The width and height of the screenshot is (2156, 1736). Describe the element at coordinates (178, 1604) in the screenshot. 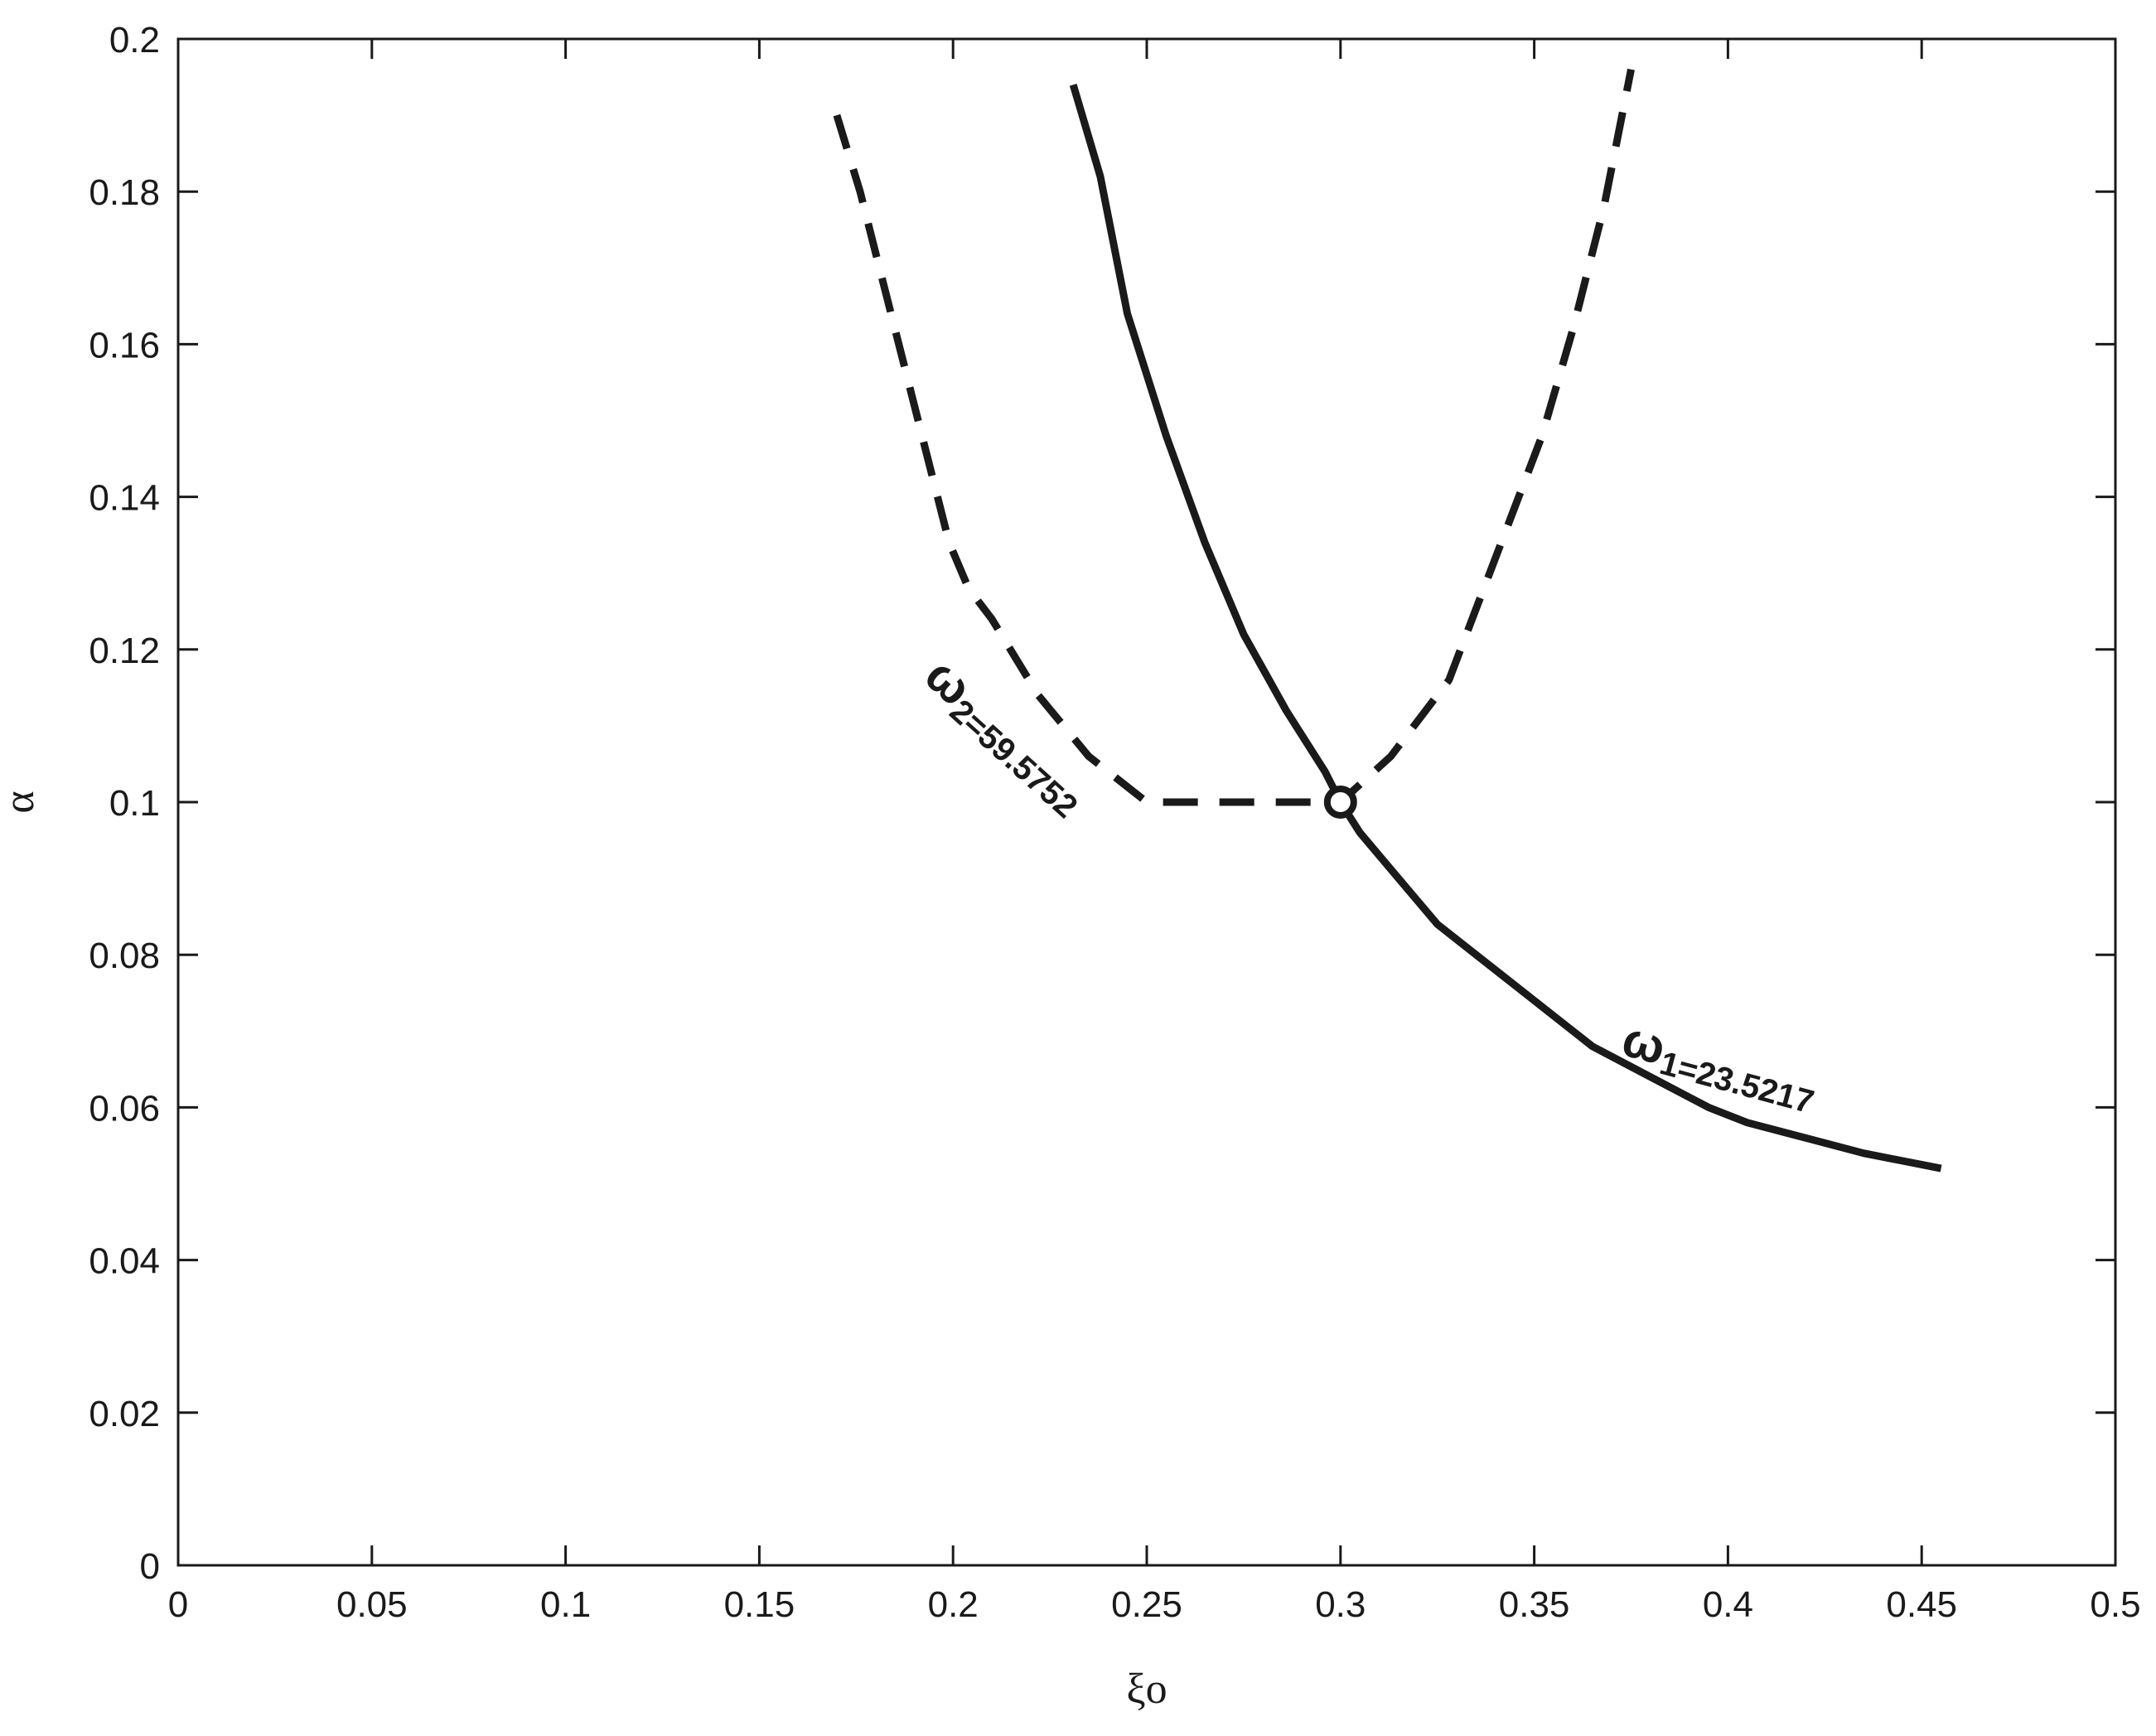

I see `x-tick-label: 0` at that location.